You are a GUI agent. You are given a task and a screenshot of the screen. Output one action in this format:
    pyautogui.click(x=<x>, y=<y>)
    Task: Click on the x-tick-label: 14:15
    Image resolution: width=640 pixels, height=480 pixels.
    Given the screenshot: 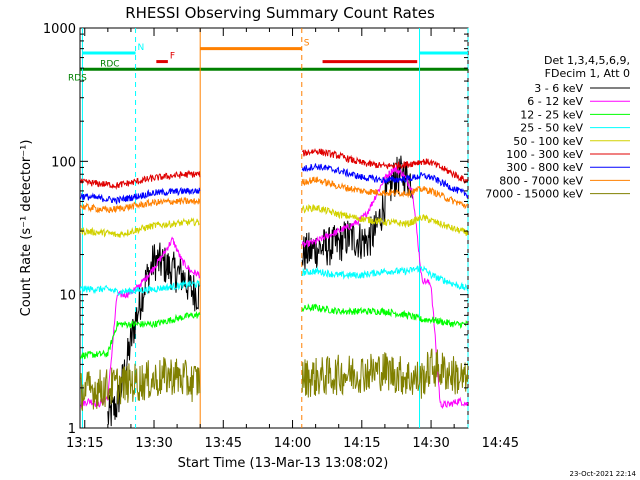 What is the action you would take?
    pyautogui.click(x=361, y=443)
    